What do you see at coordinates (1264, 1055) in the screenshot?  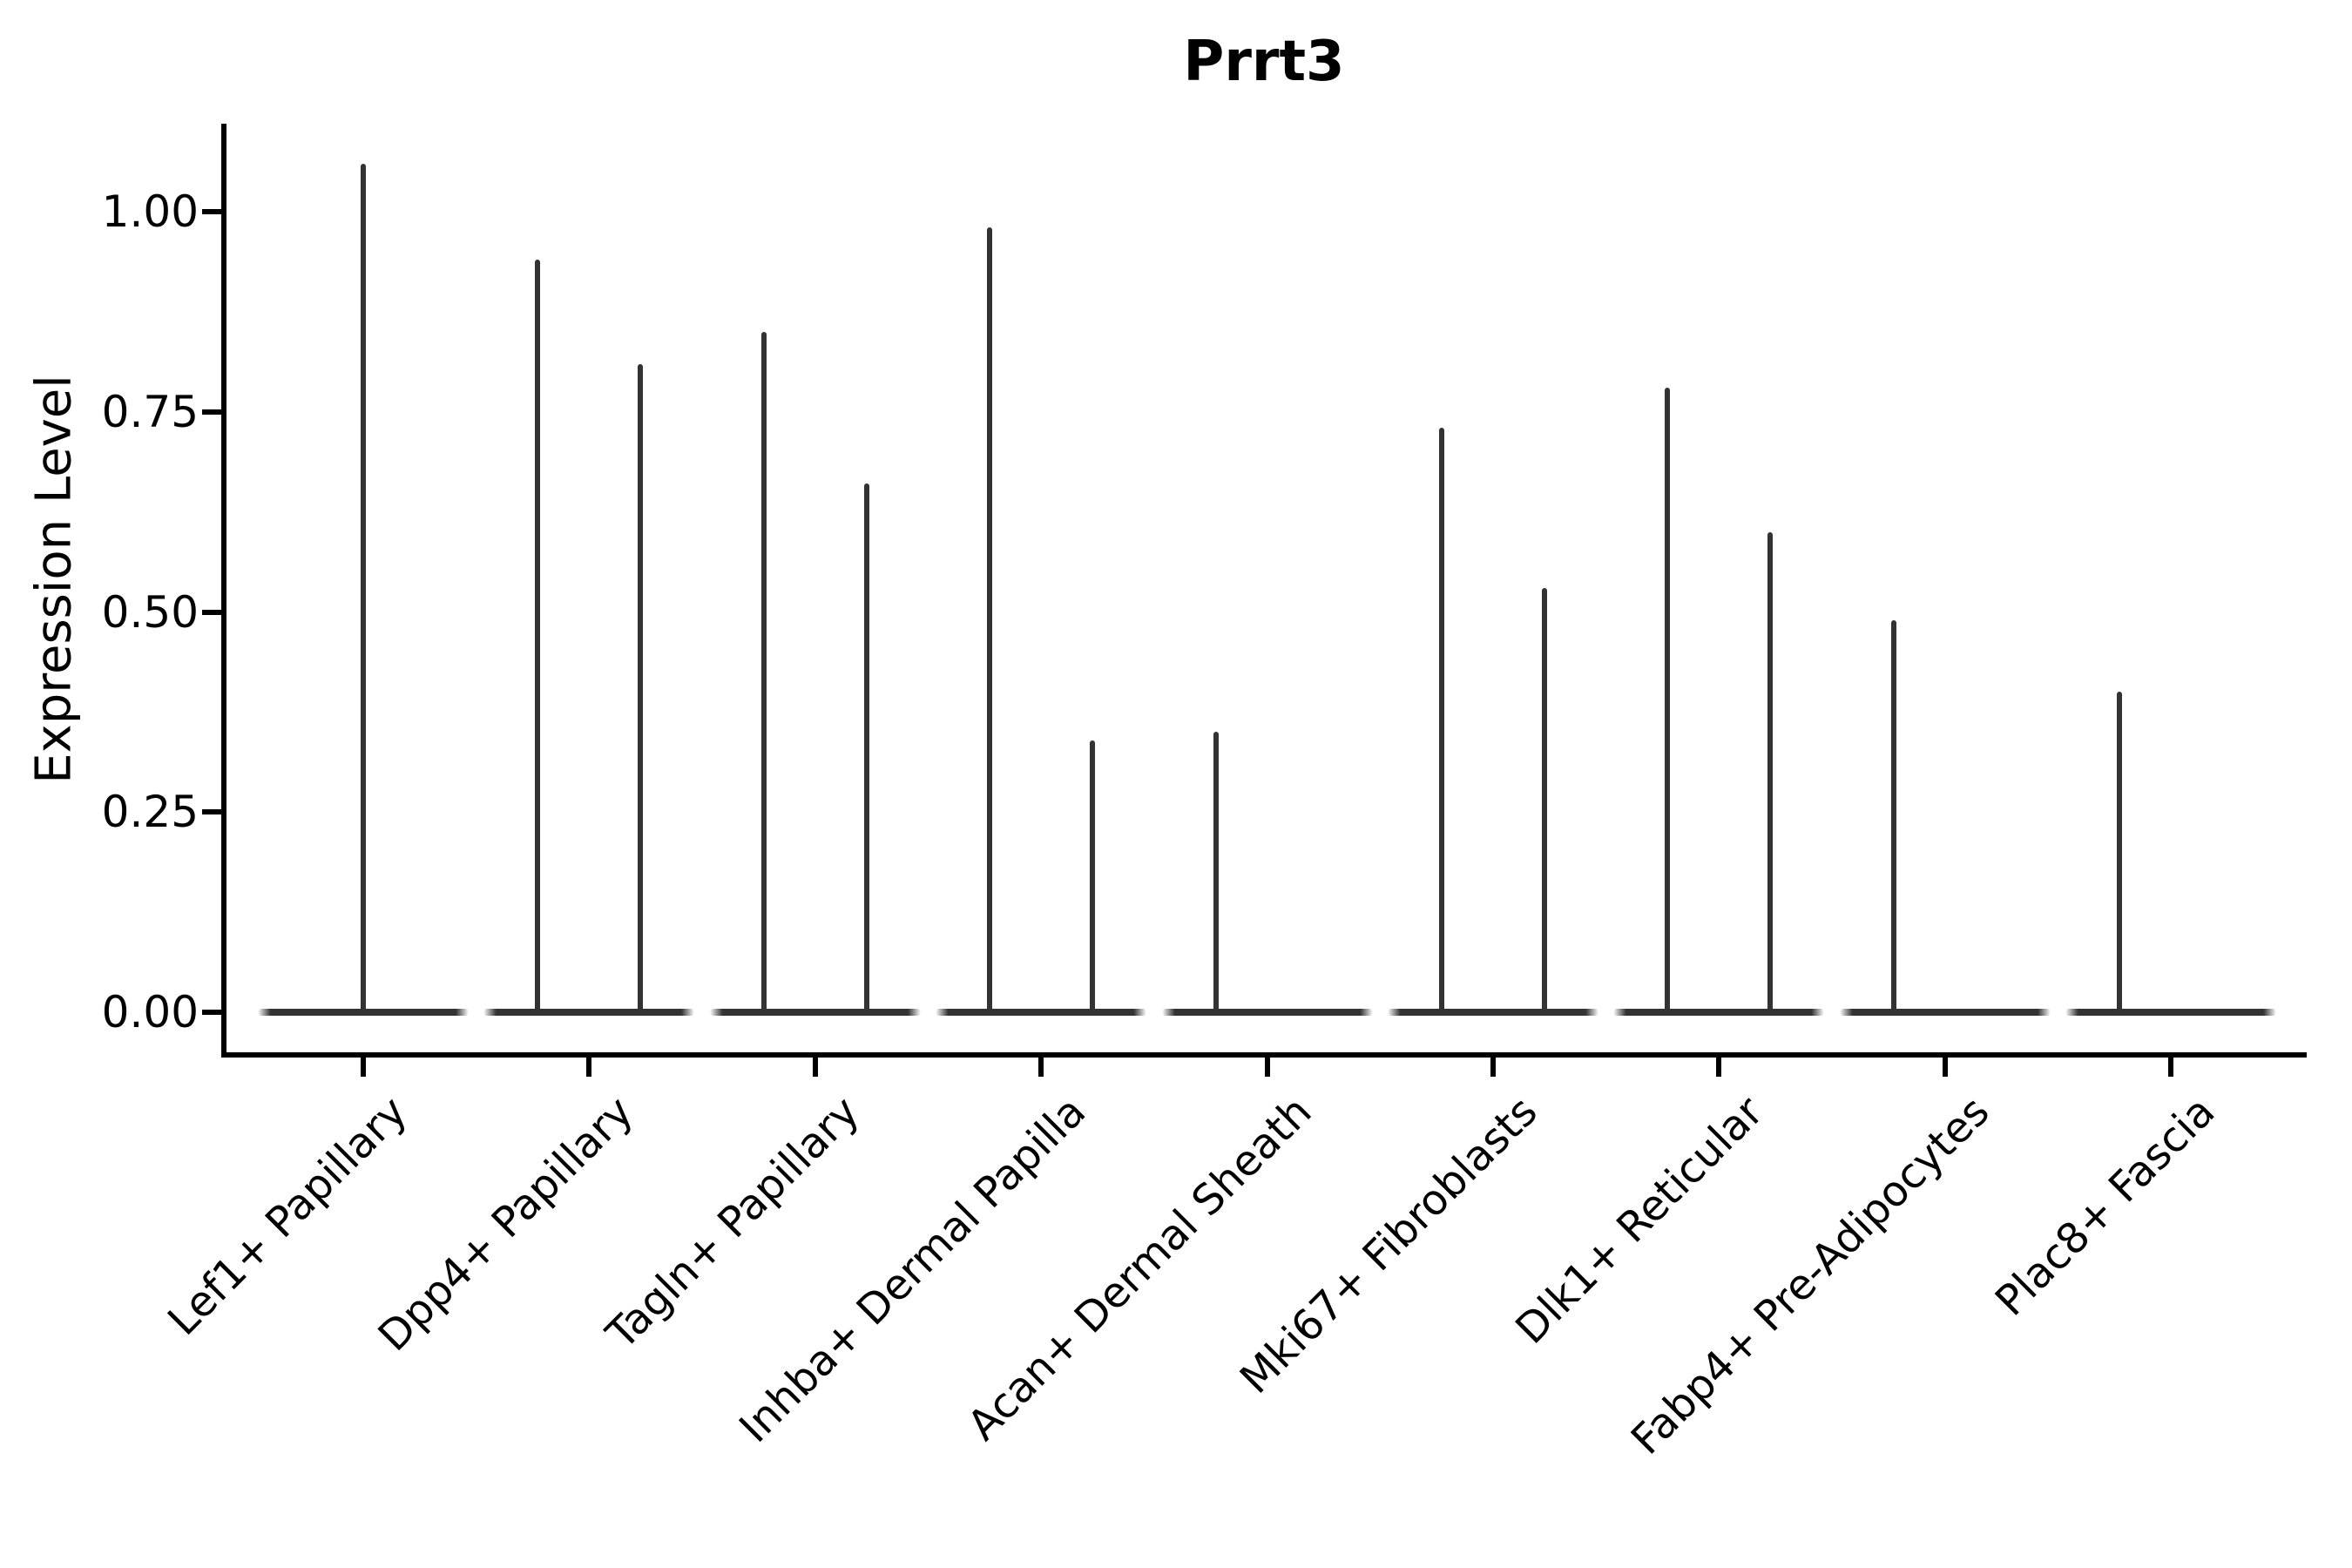 I see `x-axis-spine` at bounding box center [1264, 1055].